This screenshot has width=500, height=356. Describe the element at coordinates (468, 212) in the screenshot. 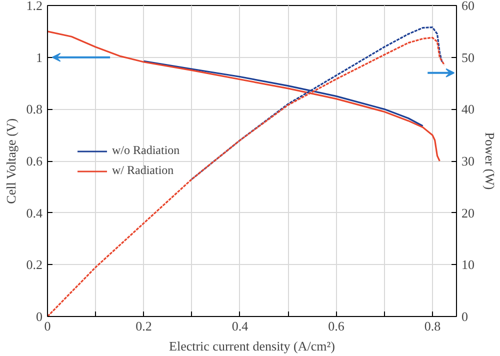

I see `y2-tick-label: 20` at that location.